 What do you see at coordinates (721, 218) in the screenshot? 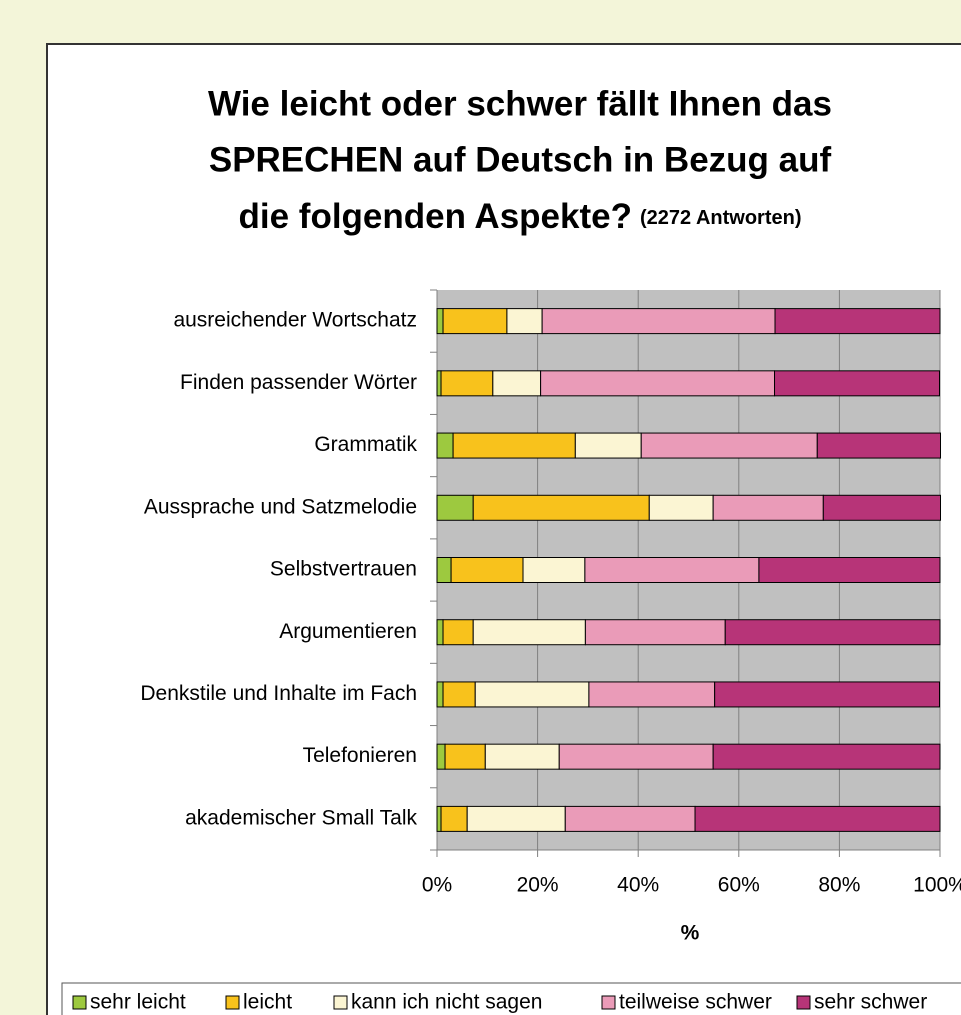
I see `chart-subtitle: (2272 Antworten)` at bounding box center [721, 218].